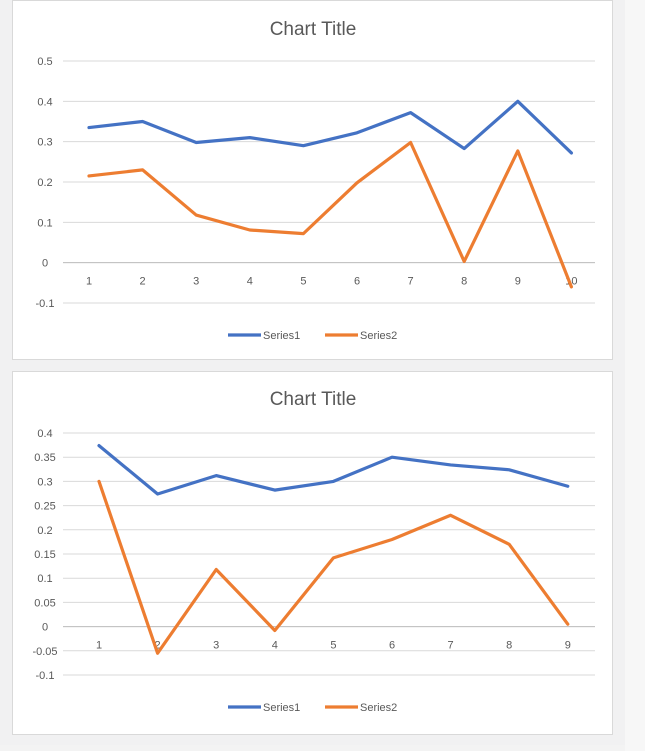 Image resolution: width=645 pixels, height=751 pixels. What do you see at coordinates (45, 304) in the screenshot?
I see `chart-1-y-tick-label: -0.1` at bounding box center [45, 304].